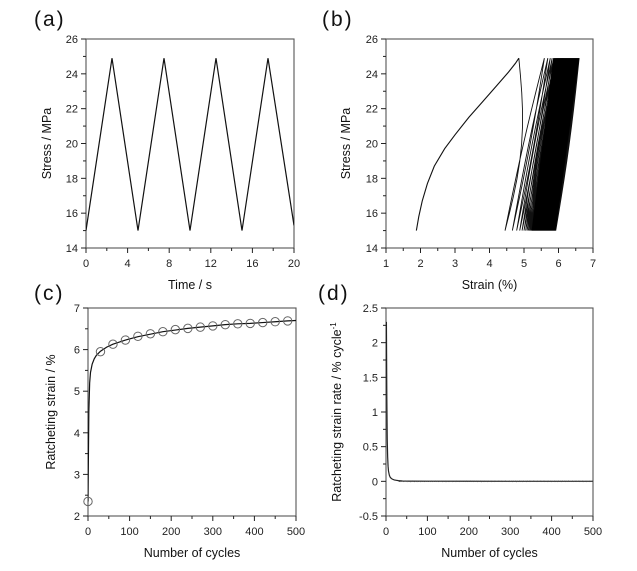  Describe the element at coordinates (558, 264) in the screenshot. I see `x-tick-label: 6` at that location.